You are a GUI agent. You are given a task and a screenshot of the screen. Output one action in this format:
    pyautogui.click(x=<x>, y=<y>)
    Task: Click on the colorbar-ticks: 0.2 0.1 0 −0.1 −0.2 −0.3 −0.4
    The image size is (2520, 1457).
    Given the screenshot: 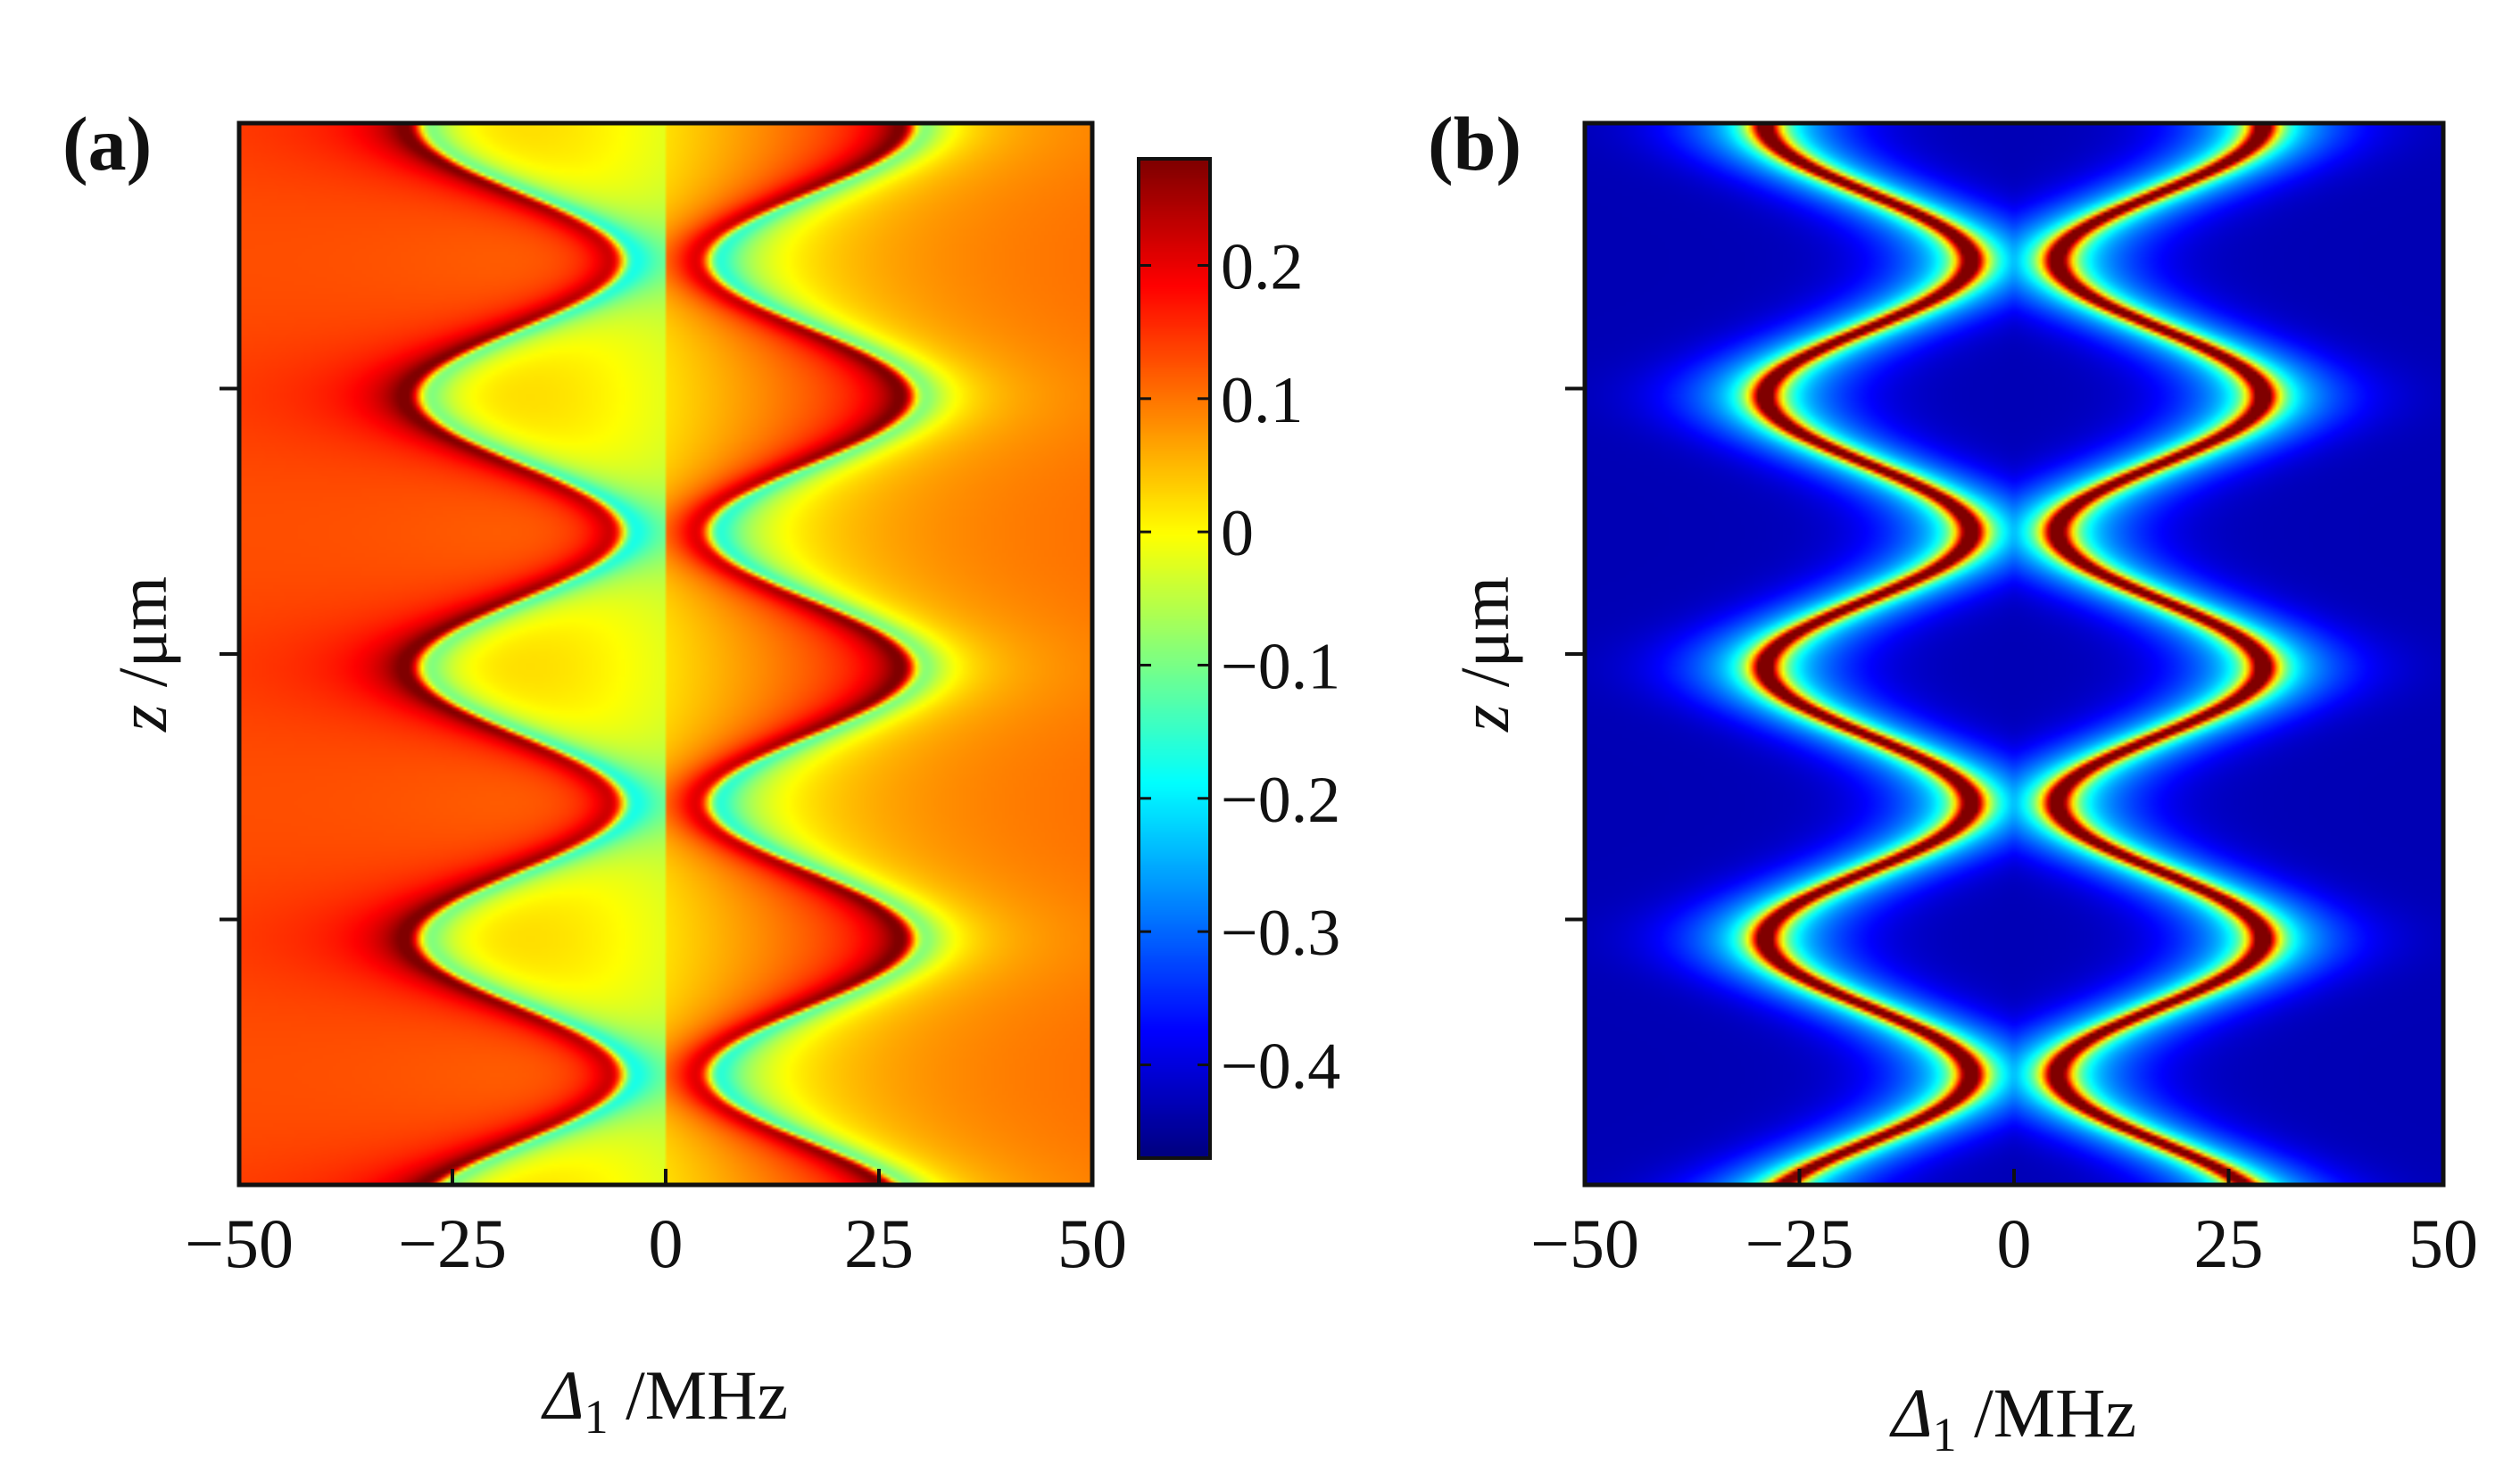 What is the action you would take?
    pyautogui.click(x=1239, y=666)
    